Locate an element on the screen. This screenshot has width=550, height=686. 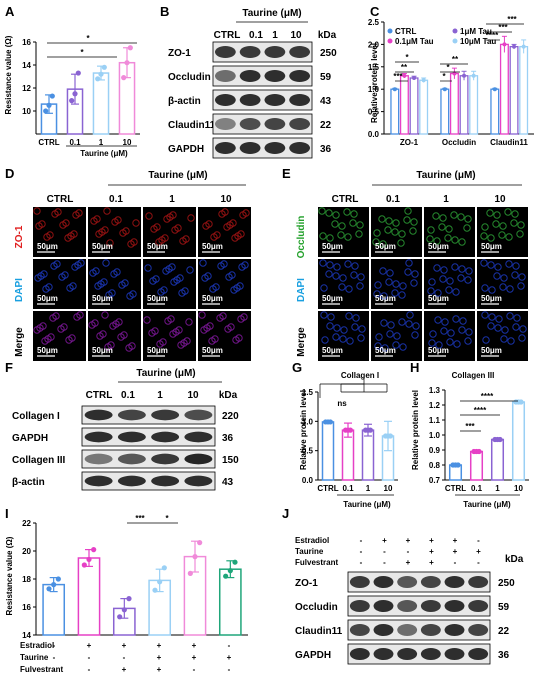
band-kda-j-bands-1: 59 is located at coordinates (504, 607).